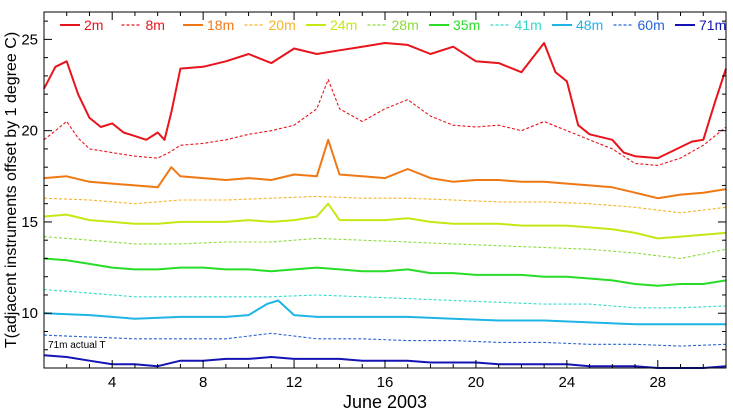 The height and width of the screenshot is (414, 733). Describe the element at coordinates (385, 248) in the screenshot. I see `series-line-28m` at that location.